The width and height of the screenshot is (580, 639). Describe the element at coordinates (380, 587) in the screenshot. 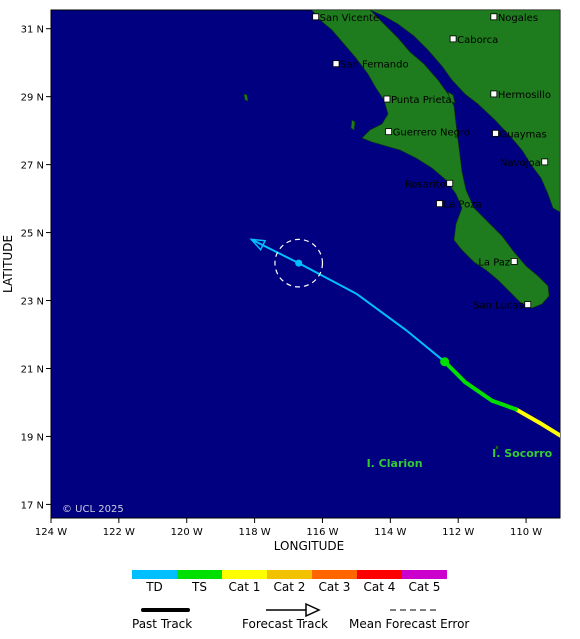

I see `legend-category-label: Cat 4` at that location.